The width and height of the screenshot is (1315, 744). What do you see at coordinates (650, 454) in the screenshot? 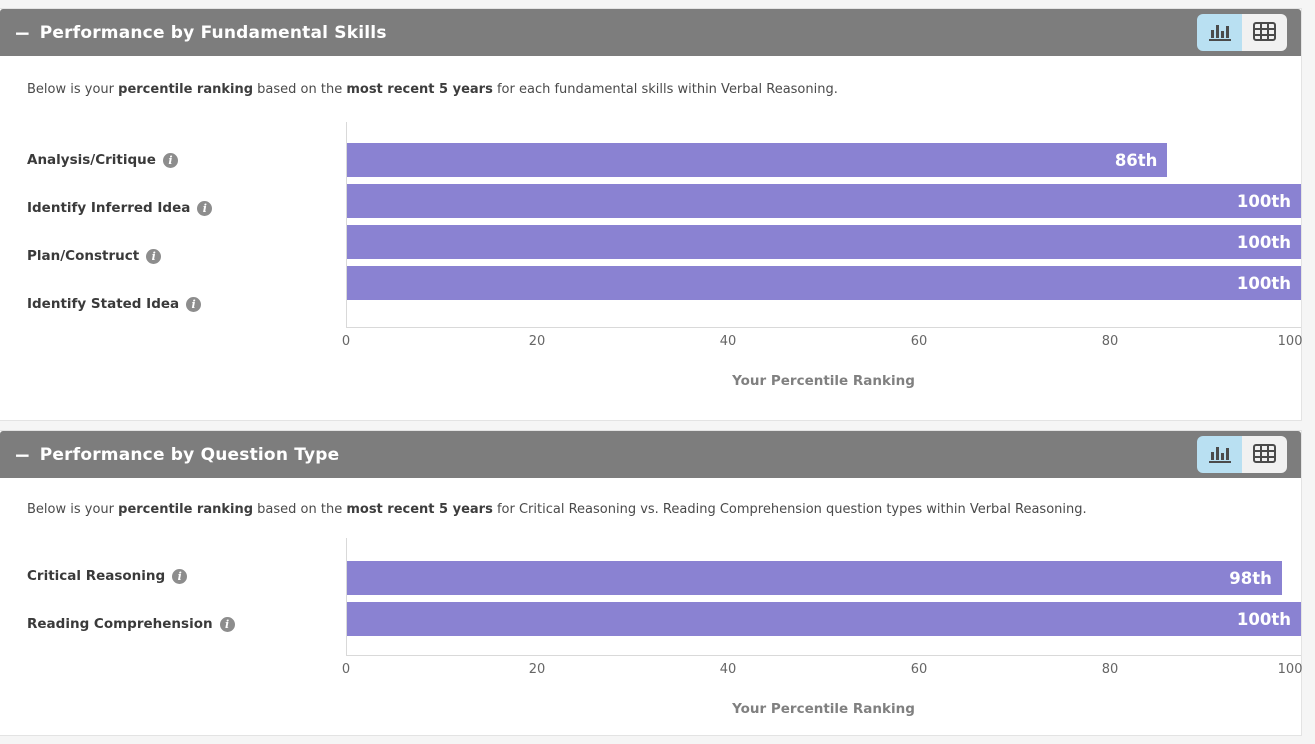
I see `panel-header-question-type: − Performance by Question Type` at bounding box center [650, 454].